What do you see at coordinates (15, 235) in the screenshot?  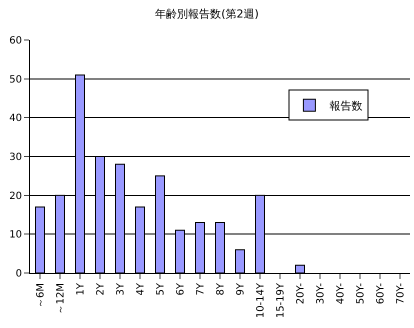 I see `y-tick-label: 10` at bounding box center [15, 235].